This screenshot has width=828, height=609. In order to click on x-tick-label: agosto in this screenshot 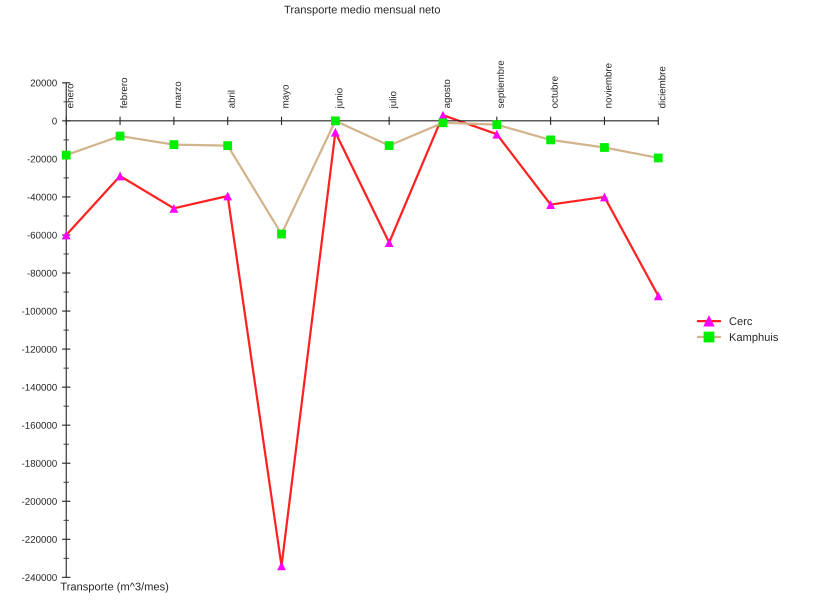, I will do `click(448, 94)`.